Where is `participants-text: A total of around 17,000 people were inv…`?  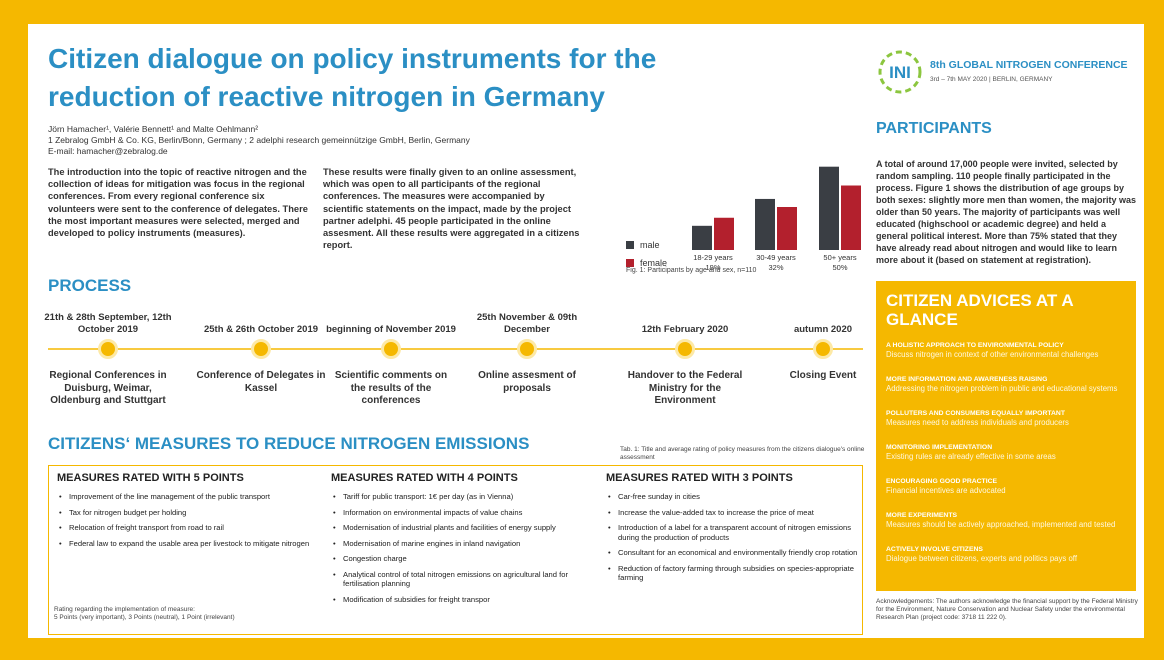 participants-text: A total of around 17,000 people were inv… is located at coordinates (1006, 212).